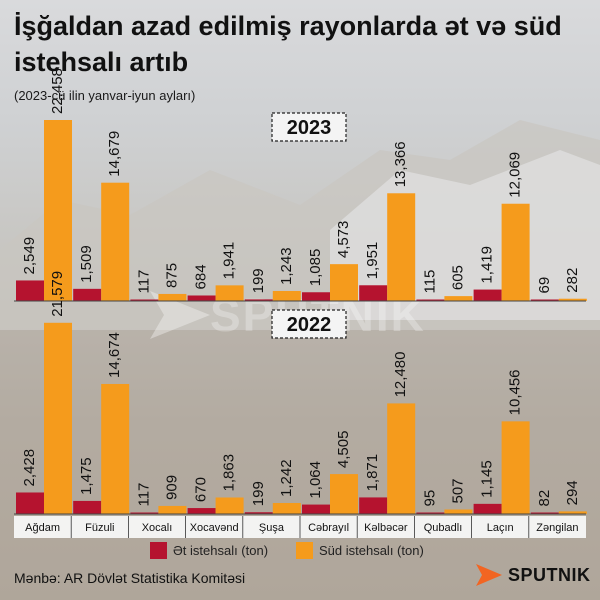 The height and width of the screenshot is (600, 600). I want to click on data-label: 1,509, so click(86, 264).